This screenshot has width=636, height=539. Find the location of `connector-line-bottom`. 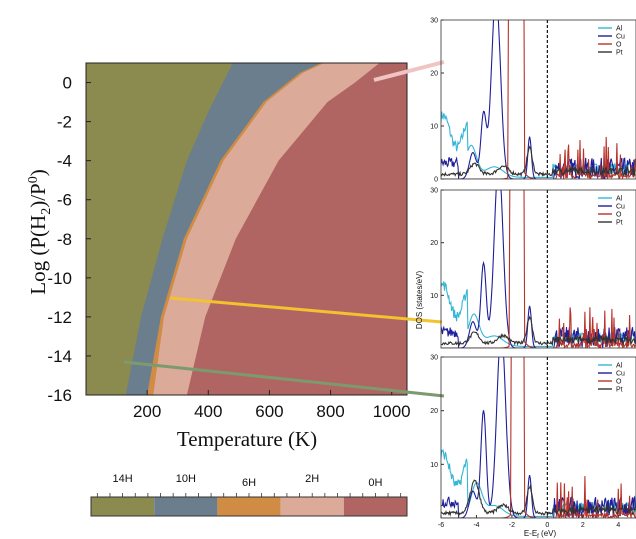

connector-line-bottom is located at coordinates (284, 379).